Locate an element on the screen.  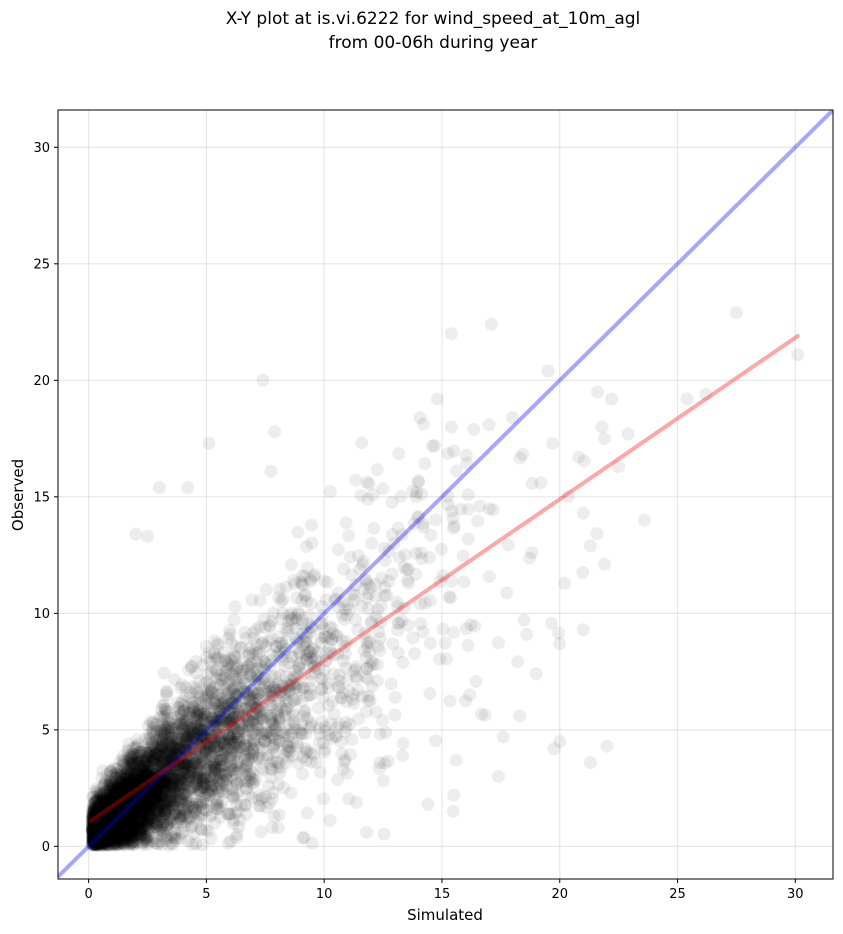
chart-title-line2: from 00-06h during year is located at coordinates (433, 43).